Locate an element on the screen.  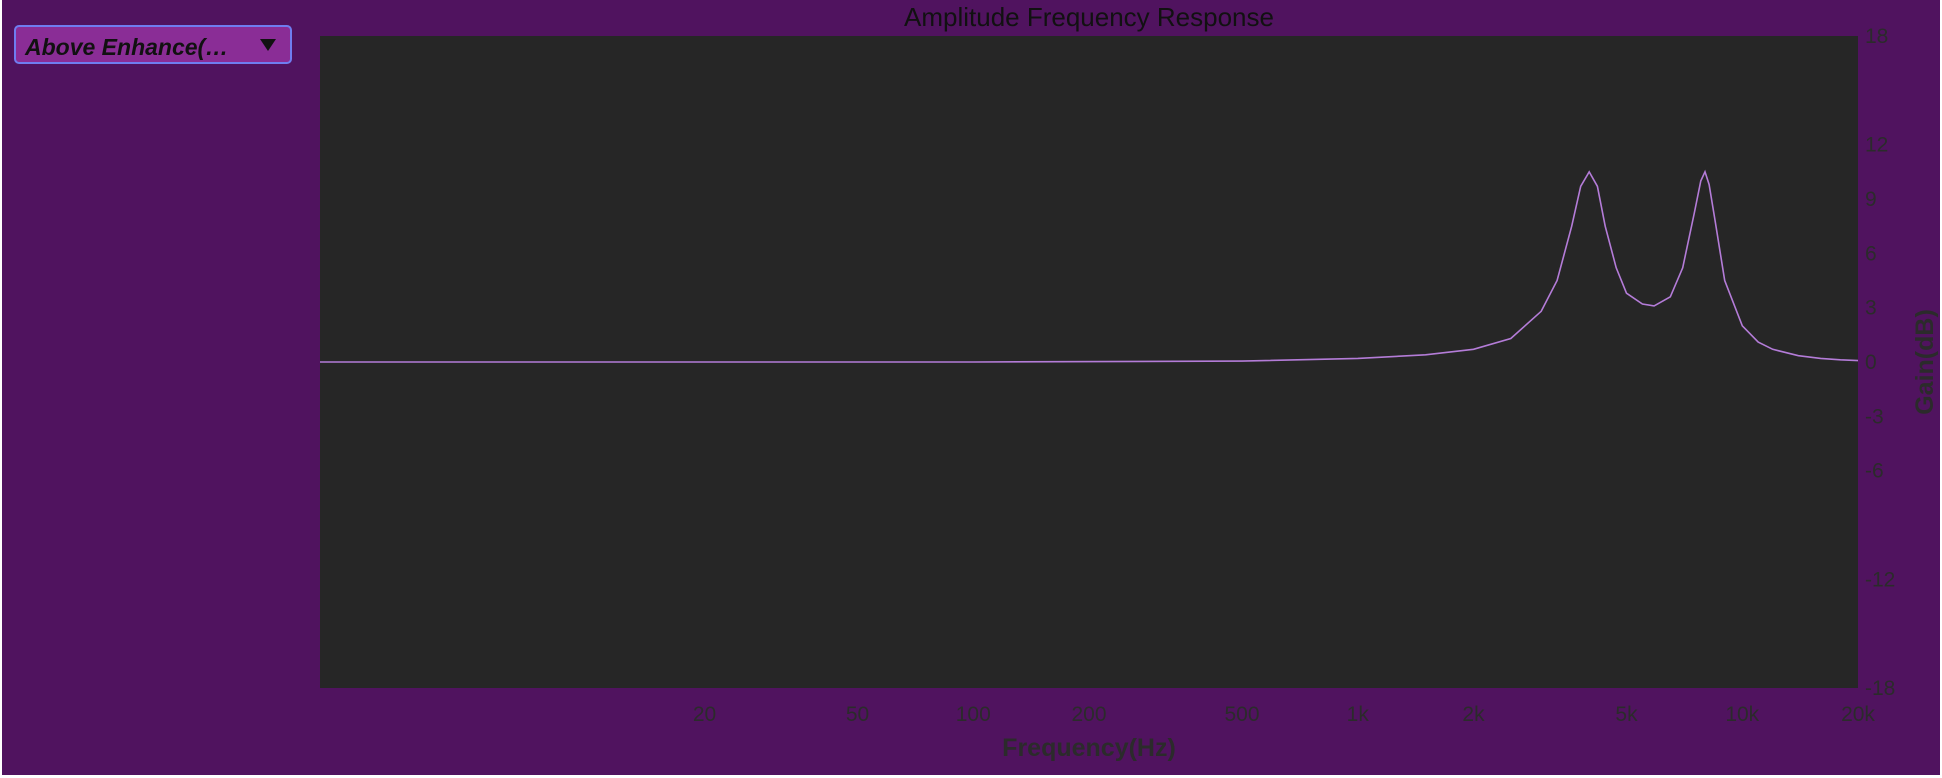
triangle-down-icon is located at coordinates (268, 45).